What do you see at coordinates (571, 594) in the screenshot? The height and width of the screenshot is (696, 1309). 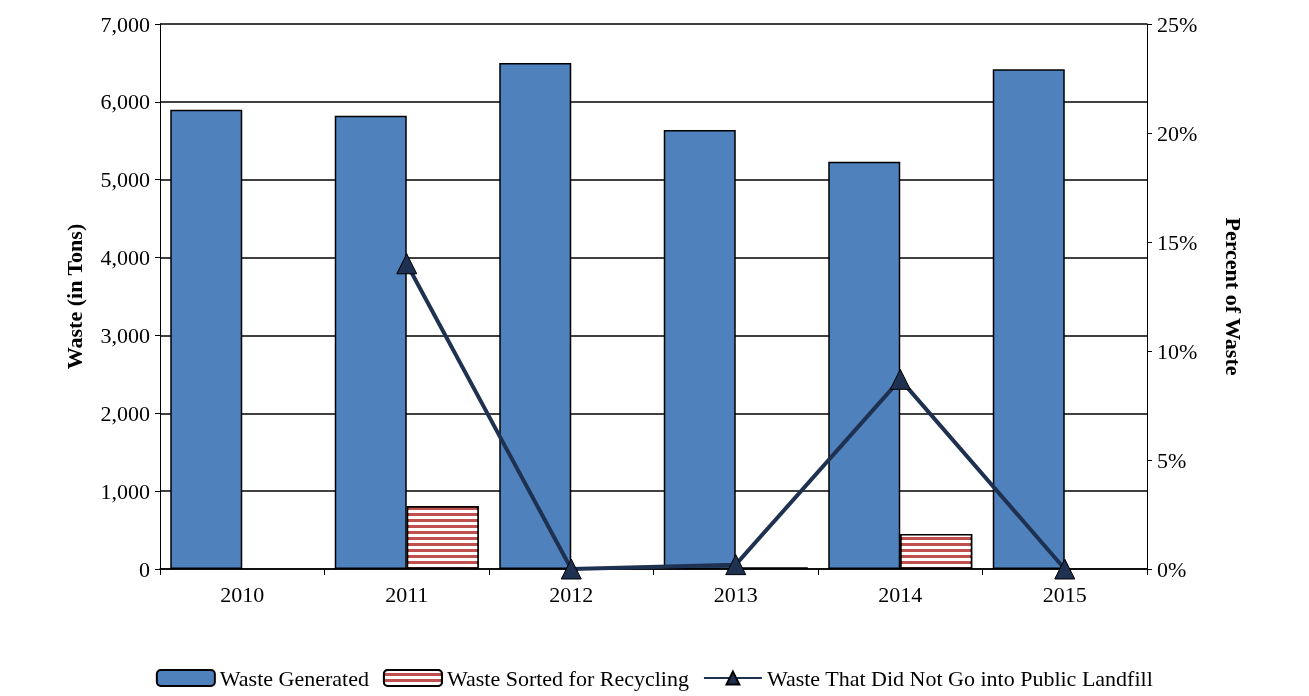 I see `x-tick-label: 2012` at bounding box center [571, 594].